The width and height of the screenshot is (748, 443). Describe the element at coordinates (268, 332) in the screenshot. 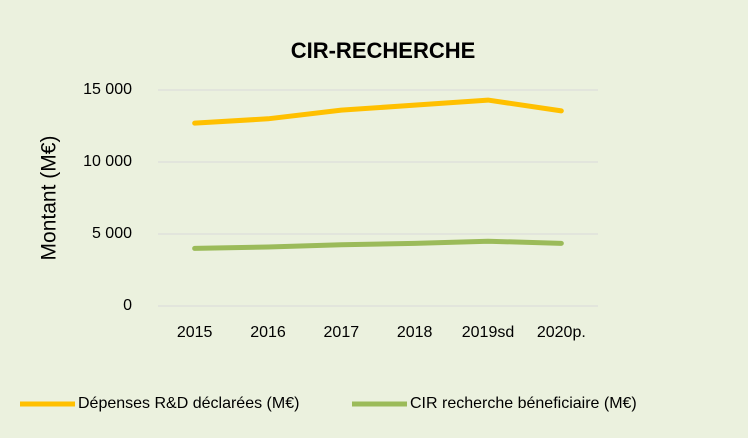

I see `x-tick-label: 2016` at that location.